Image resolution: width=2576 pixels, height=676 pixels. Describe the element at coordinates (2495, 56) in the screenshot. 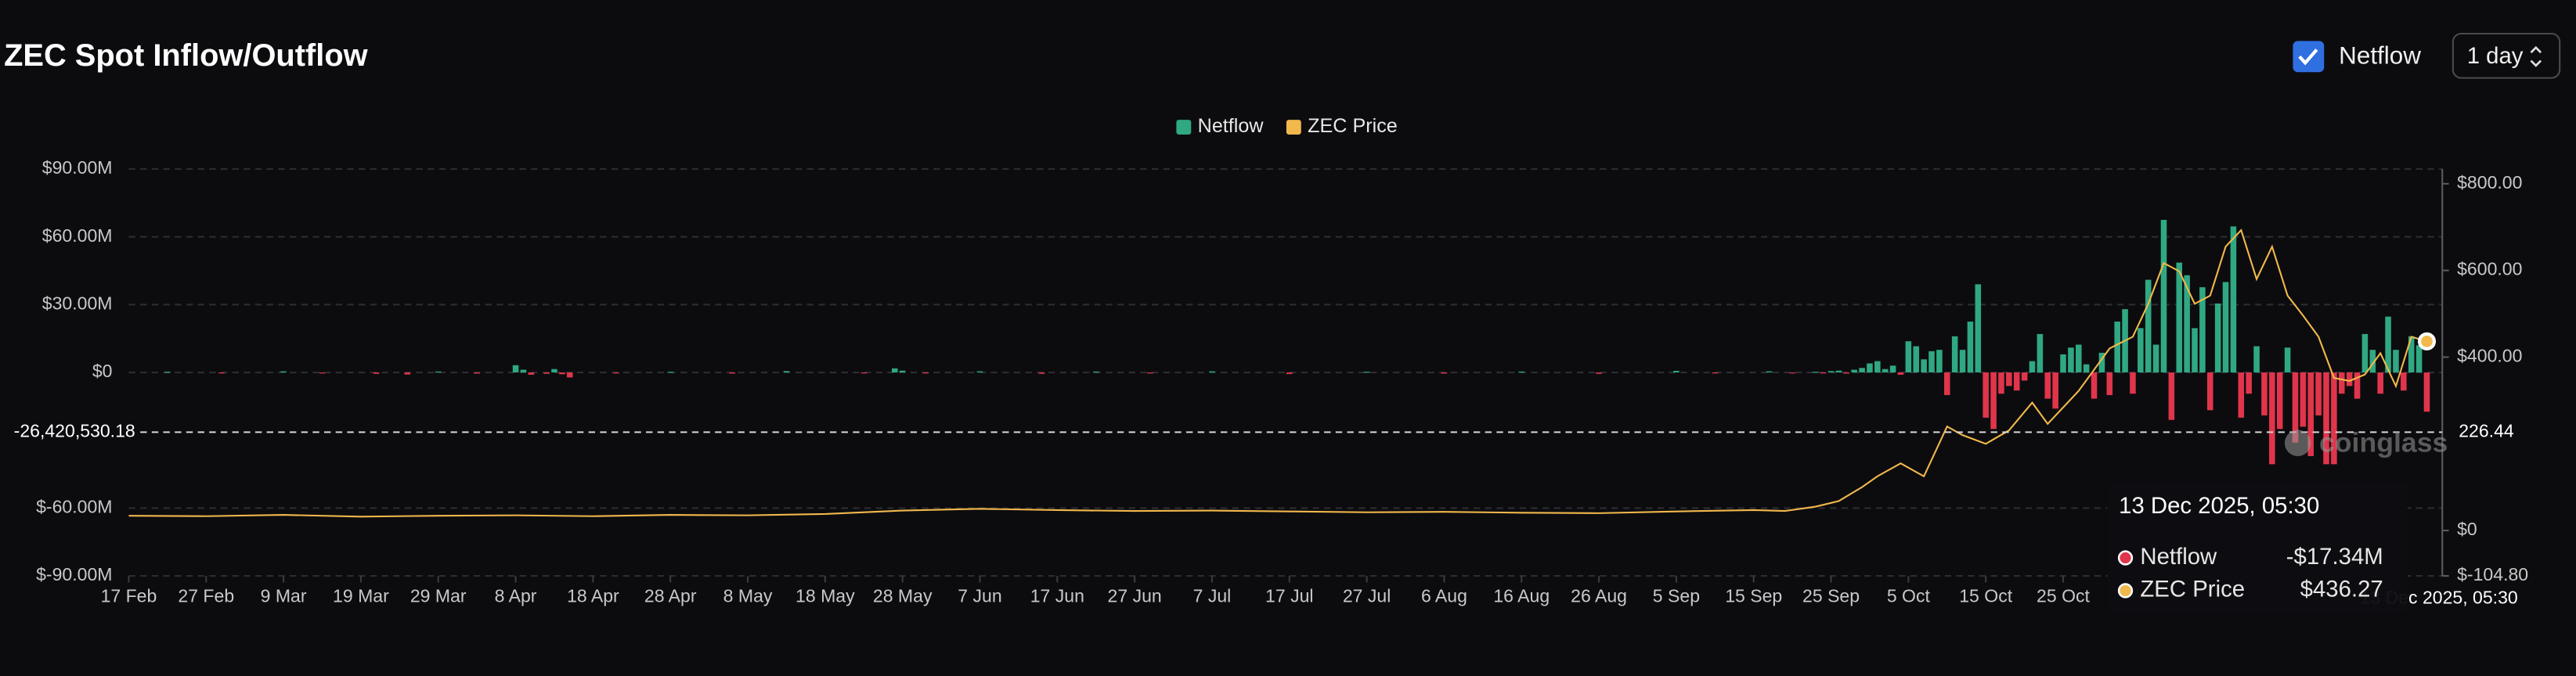

I see `select-value: 1 day` at that location.